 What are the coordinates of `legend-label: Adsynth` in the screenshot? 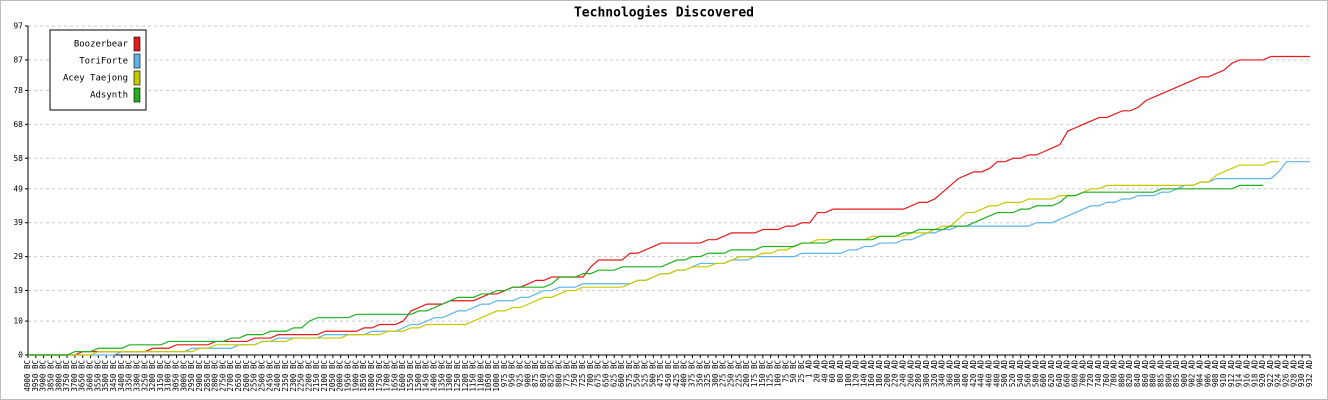 It's located at (109, 96).